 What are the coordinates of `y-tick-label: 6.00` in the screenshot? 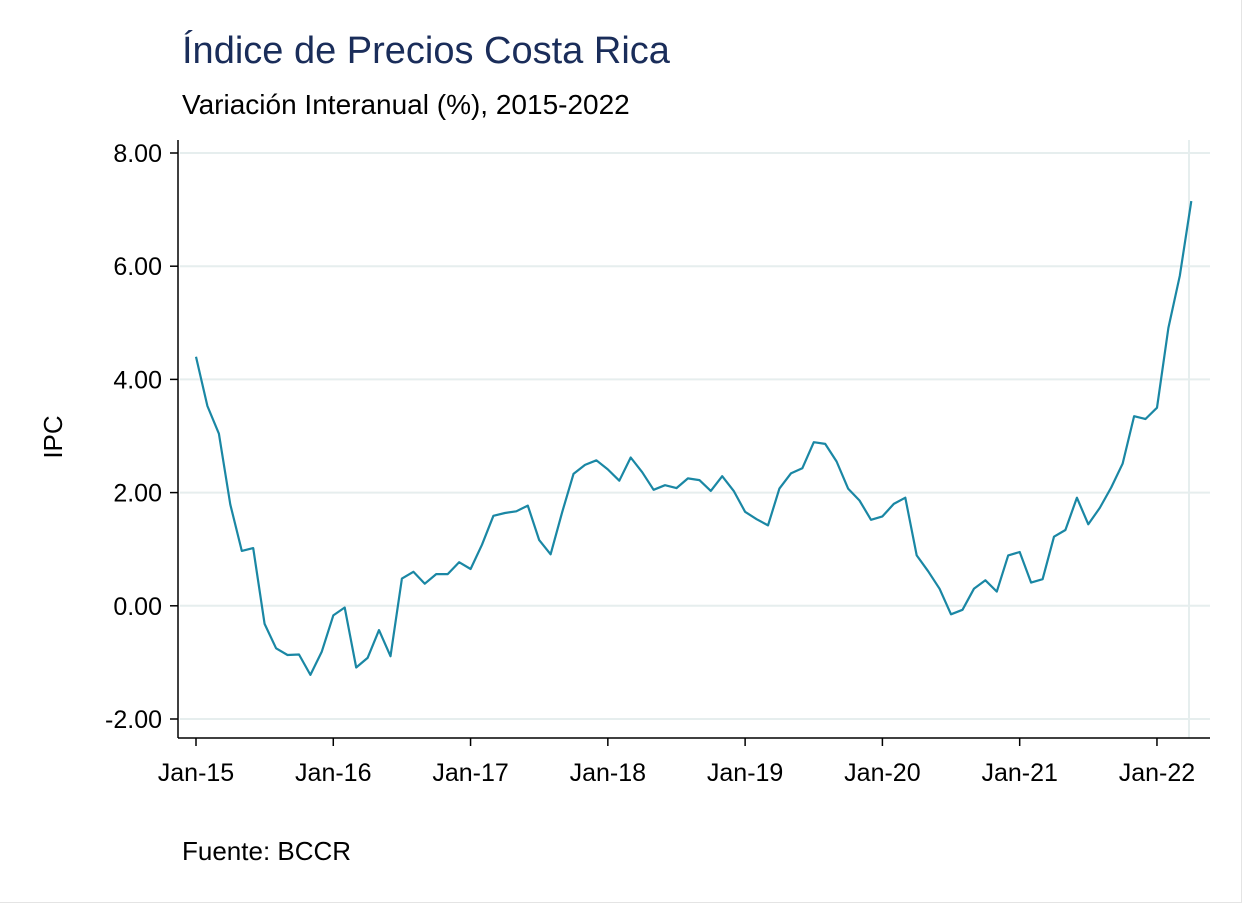 It's located at (137, 267).